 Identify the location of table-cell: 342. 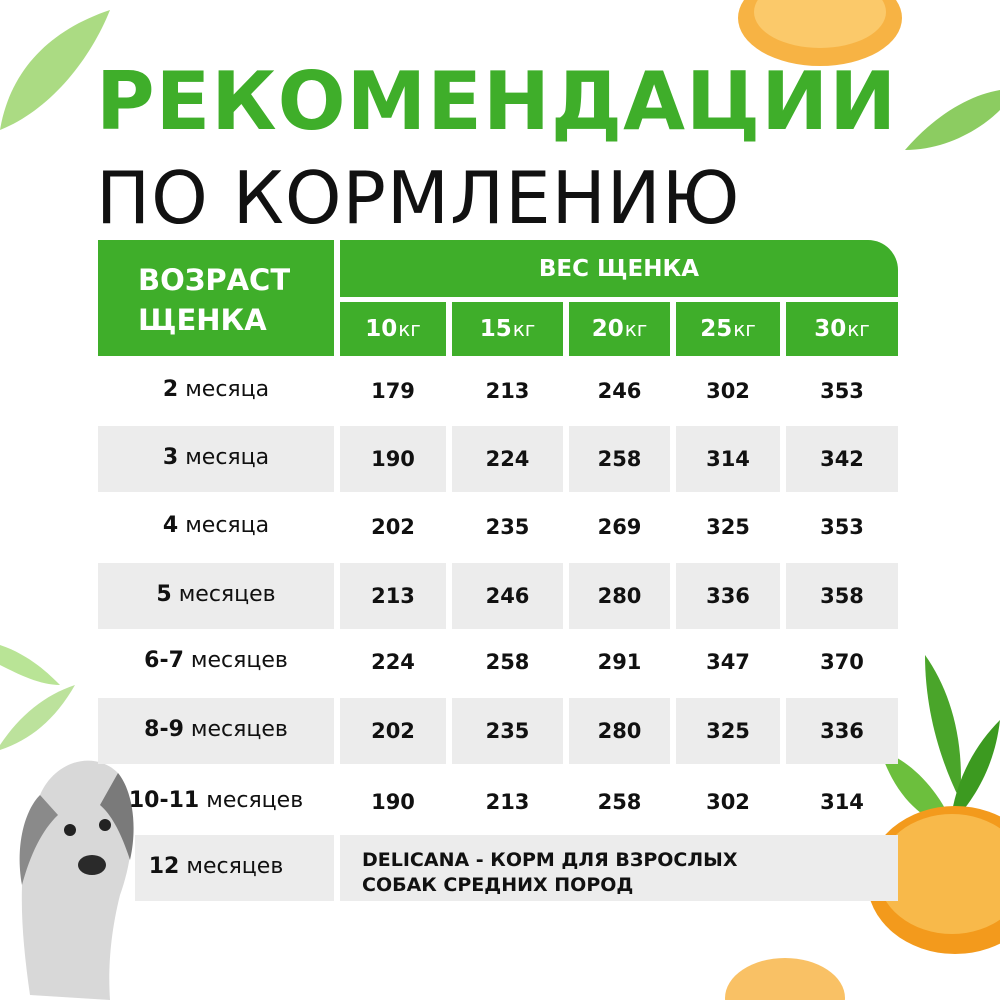
(842, 459).